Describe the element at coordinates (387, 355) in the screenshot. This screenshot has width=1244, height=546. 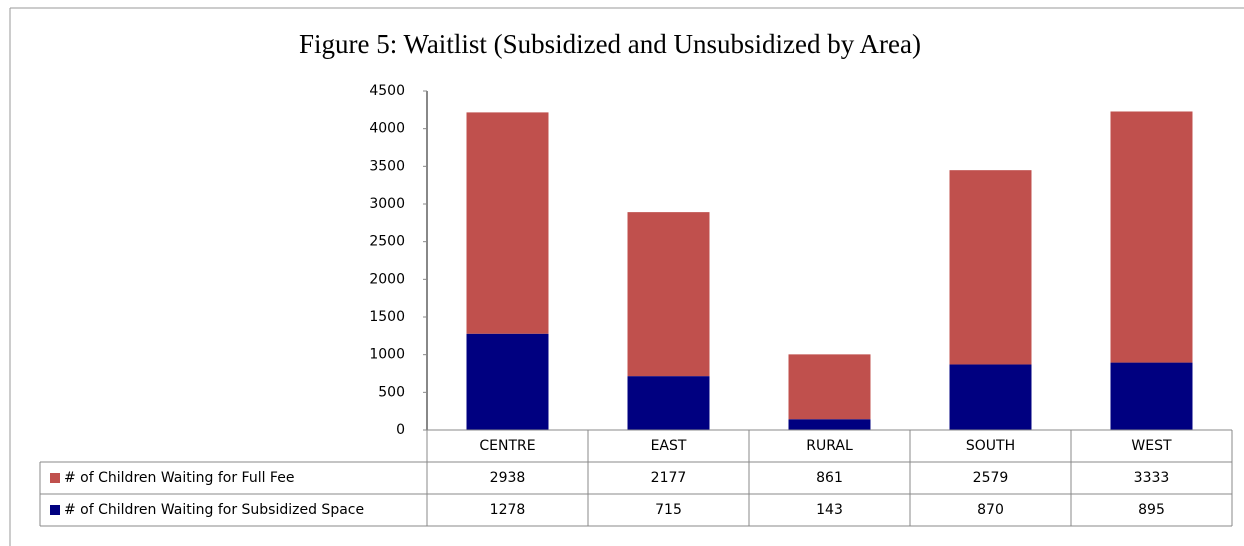
I see `y-tick-label: 1000` at that location.